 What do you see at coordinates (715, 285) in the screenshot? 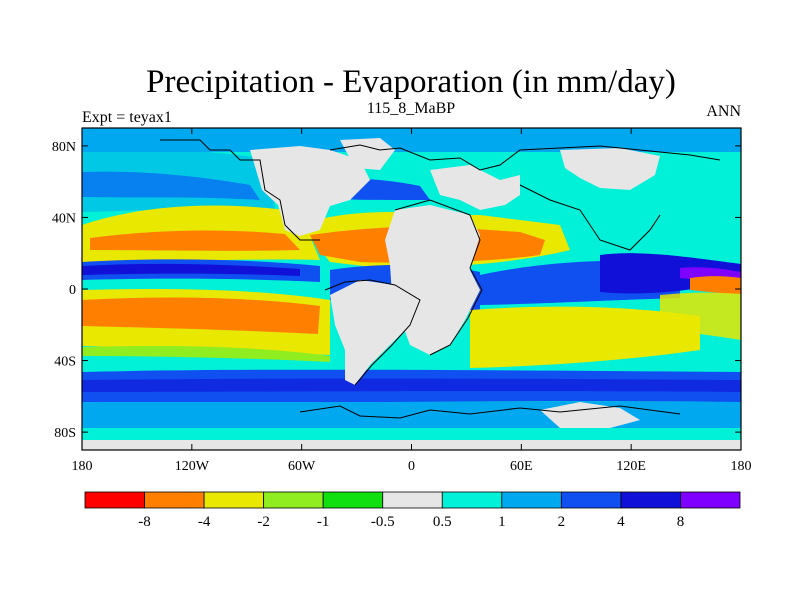
I see `east-pacific-dry-tongue` at bounding box center [715, 285].